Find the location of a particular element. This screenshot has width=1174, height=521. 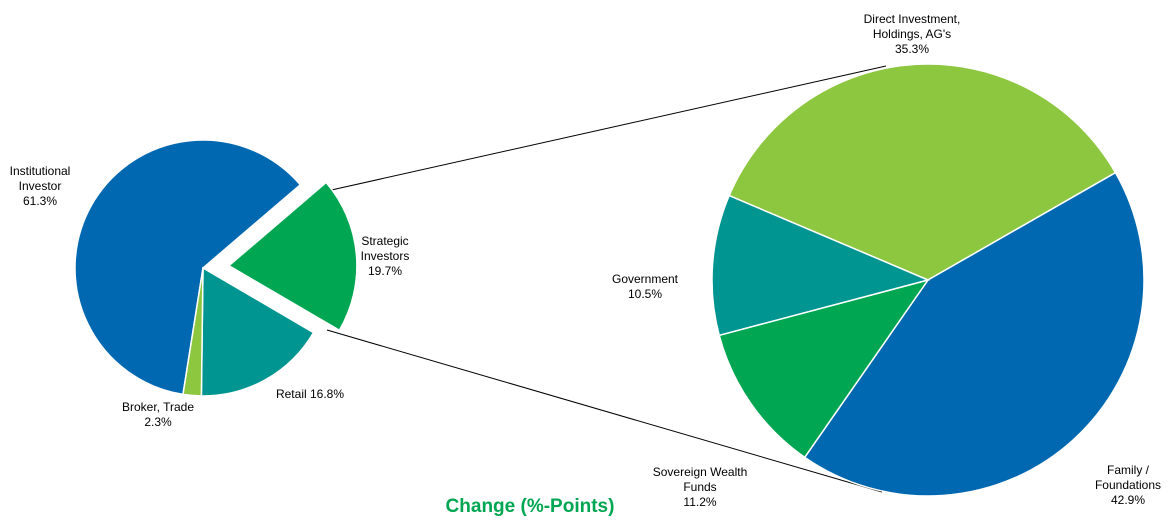

category-label: Institutional Investor is located at coordinates (40, 178).